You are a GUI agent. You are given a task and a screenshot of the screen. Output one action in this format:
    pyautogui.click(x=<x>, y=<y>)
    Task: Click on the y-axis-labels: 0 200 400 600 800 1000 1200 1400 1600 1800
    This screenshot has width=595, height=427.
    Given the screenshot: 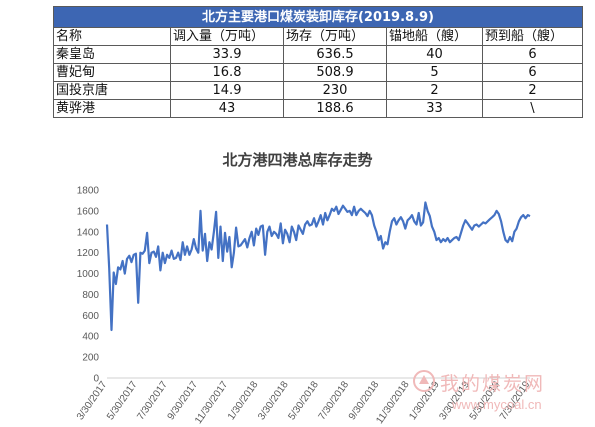 What is the action you would take?
    pyautogui.click(x=88, y=285)
    